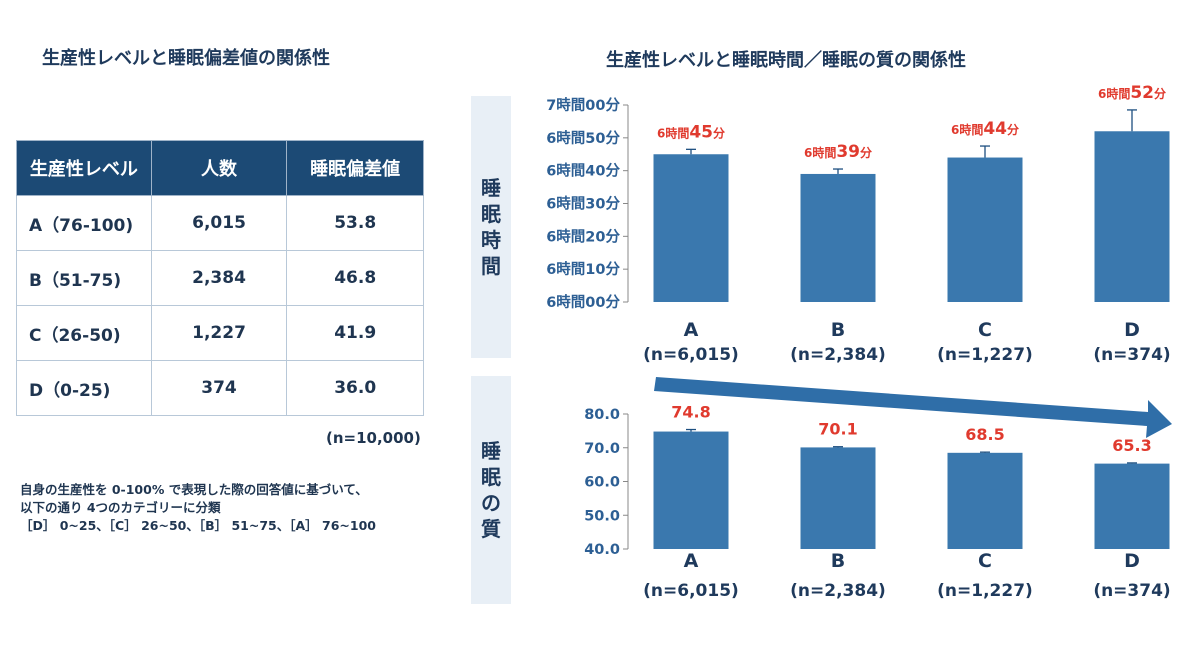 The image size is (1200, 650). I want to click on table-cell-level: B（51-75), so click(84, 278).